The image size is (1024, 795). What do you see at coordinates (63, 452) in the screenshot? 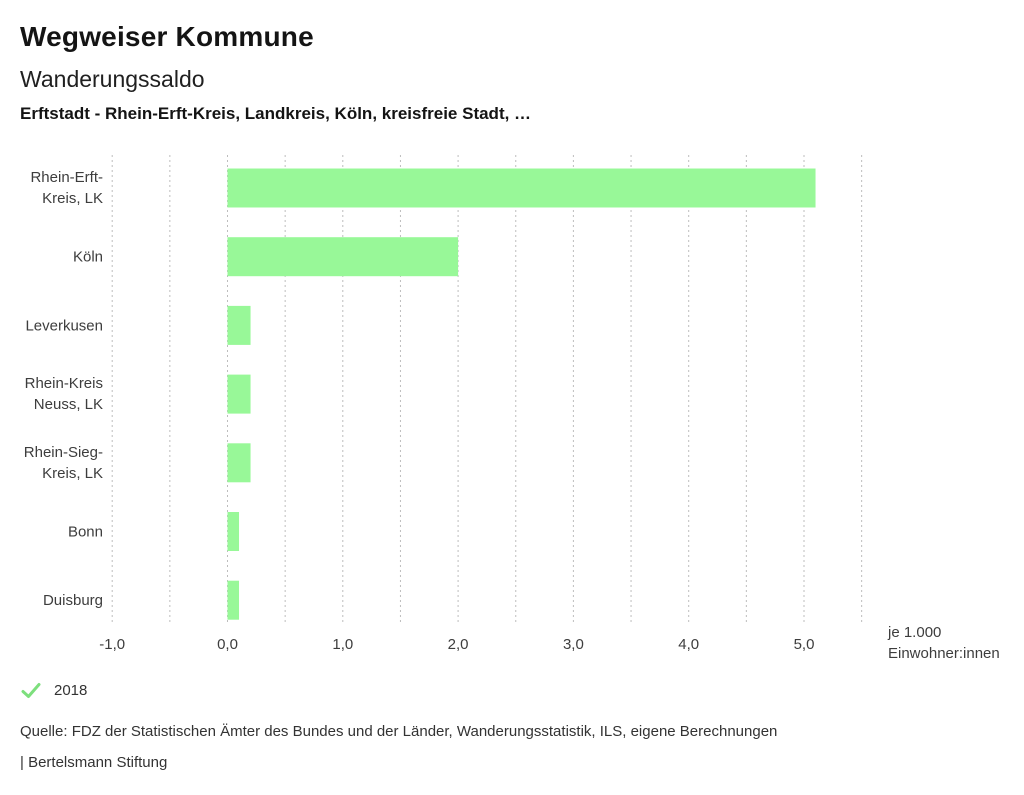
I see `category-label: Rhein-Sieg-` at bounding box center [63, 452].